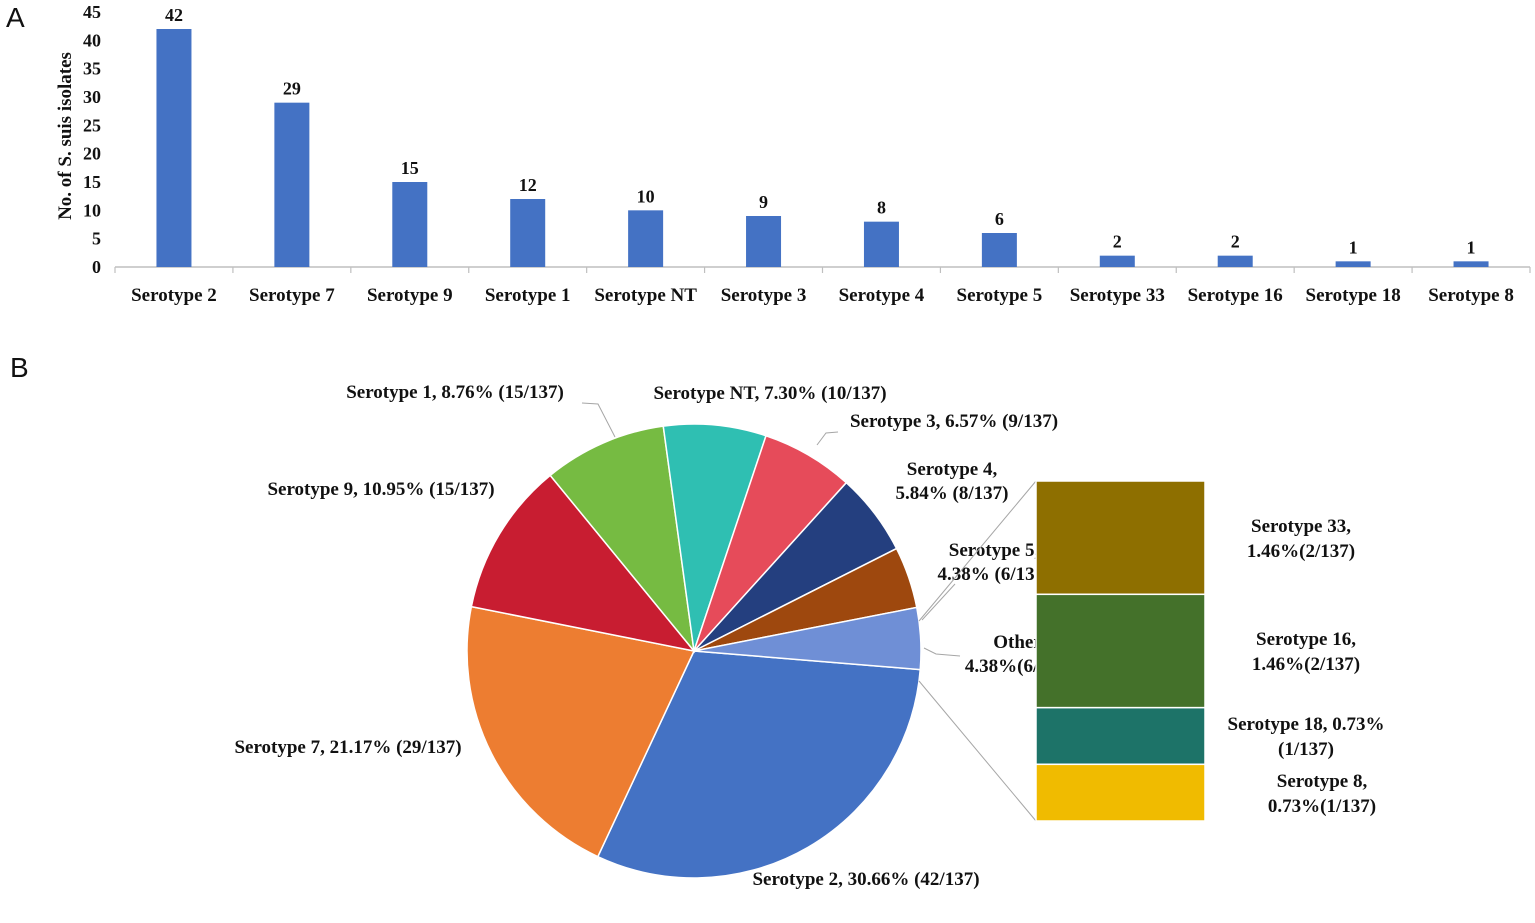  Describe the element at coordinates (1117, 295) in the screenshot. I see `bar-category-label-serotype-33: Serotype 33` at that location.